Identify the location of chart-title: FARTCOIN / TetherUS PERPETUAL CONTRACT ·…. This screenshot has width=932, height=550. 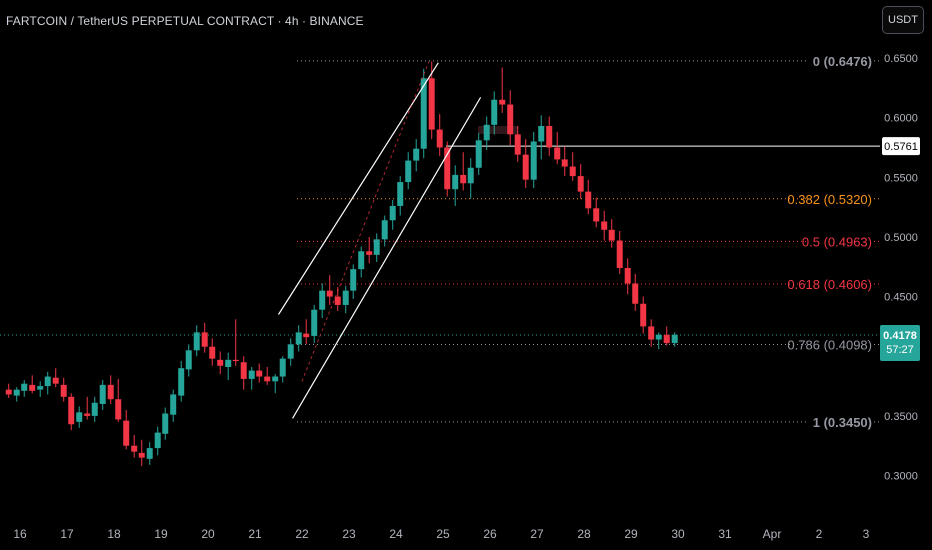
(185, 21).